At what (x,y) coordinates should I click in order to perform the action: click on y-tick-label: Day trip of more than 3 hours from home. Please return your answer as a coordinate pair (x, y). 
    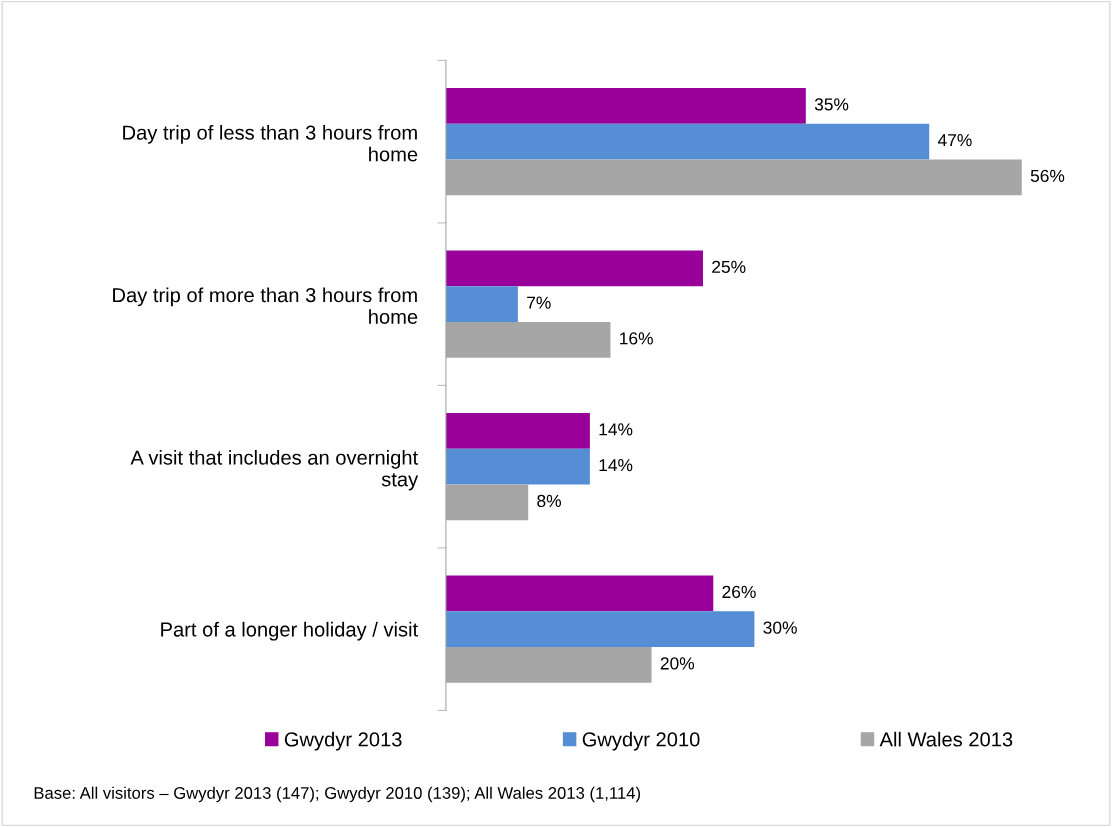
    Looking at the image, I should click on (265, 305).